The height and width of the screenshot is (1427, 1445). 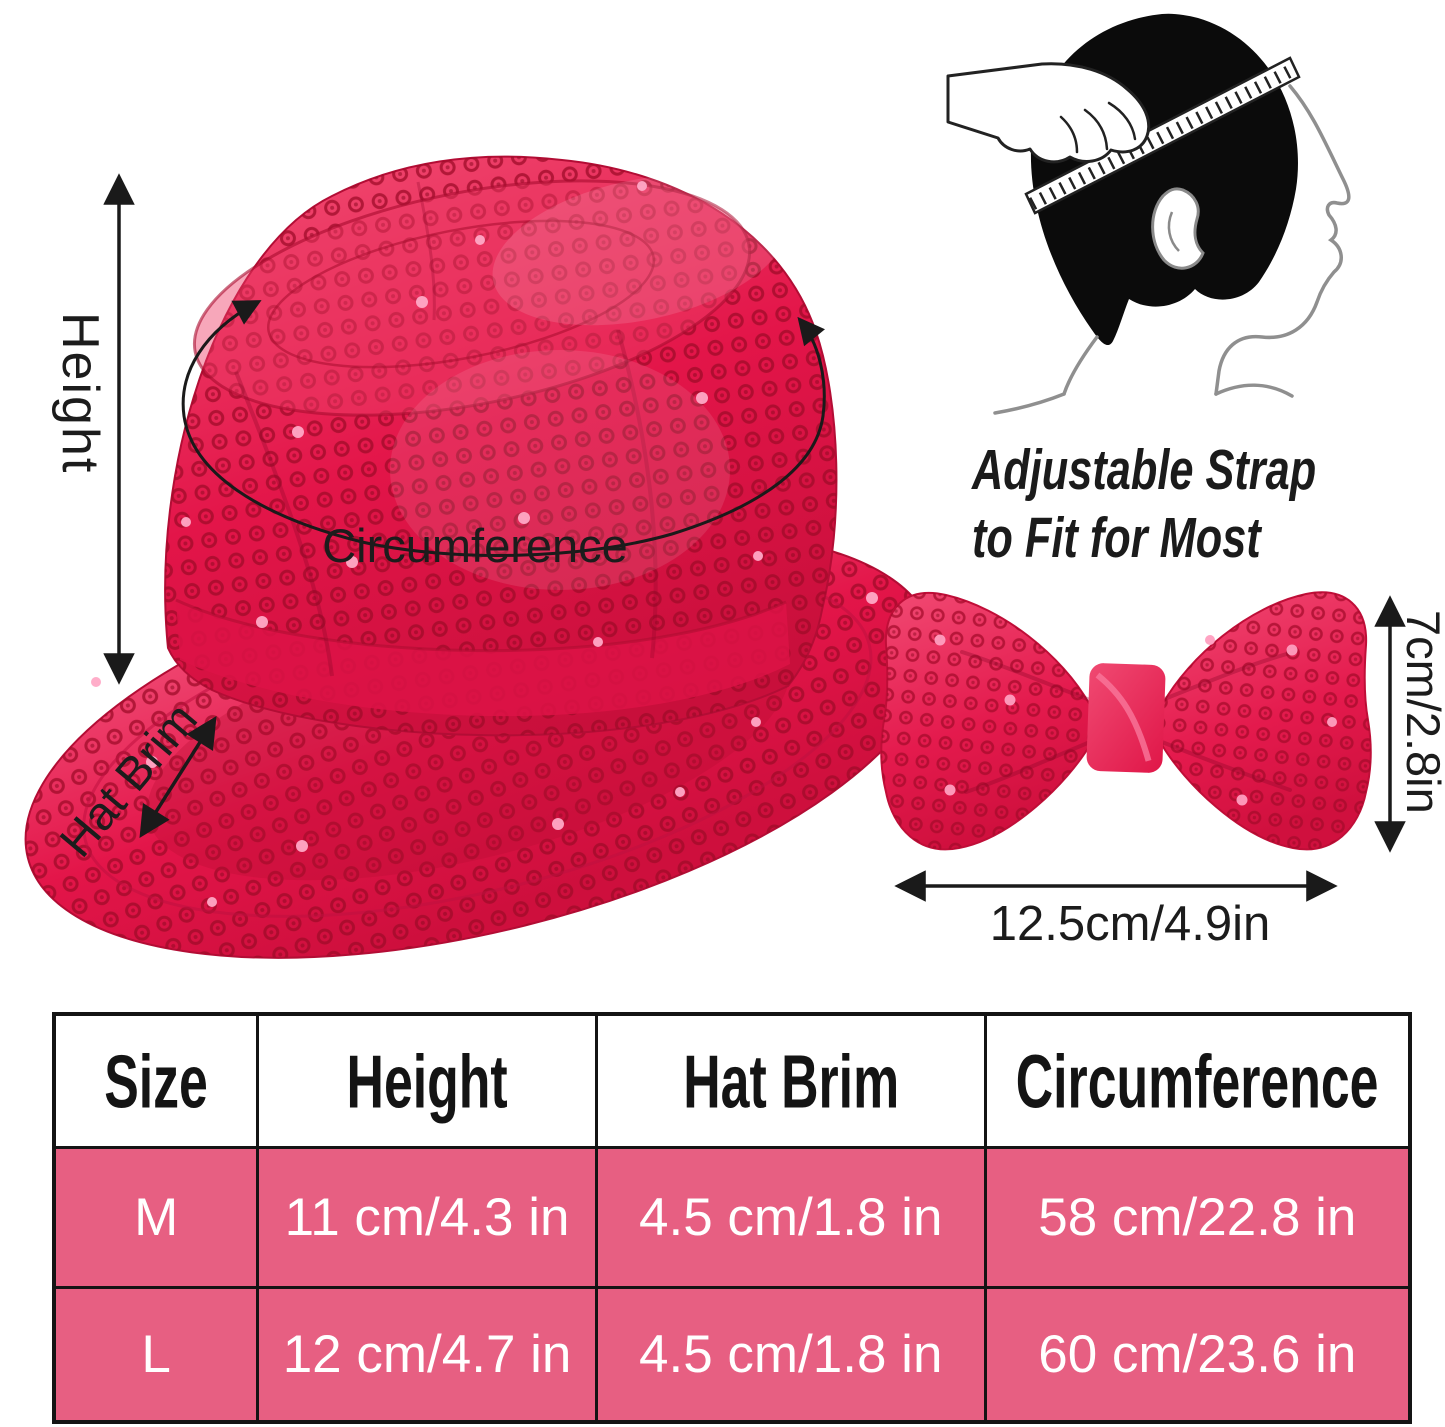 I want to click on ear, so click(x=1178, y=228).